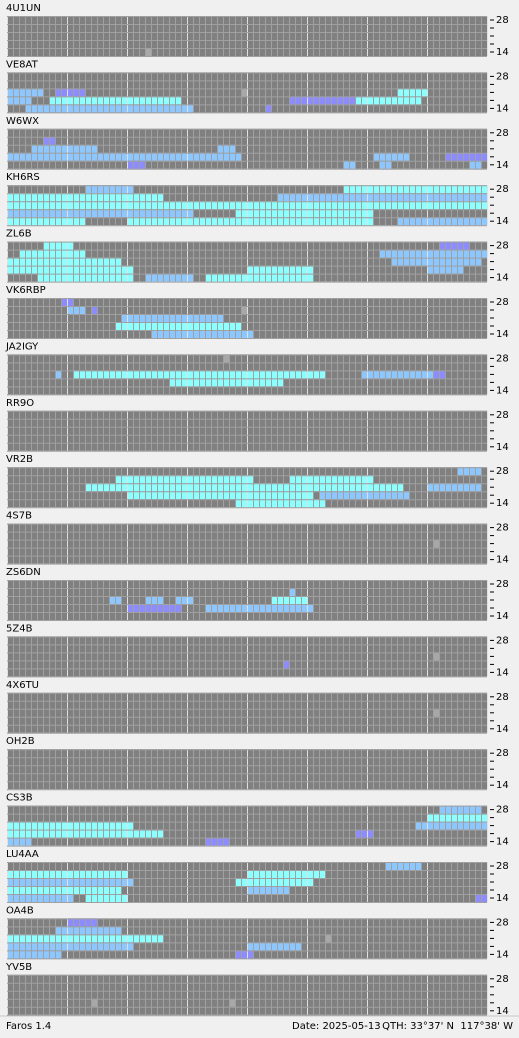 This screenshot has height=1038, width=519. What do you see at coordinates (20, 910) in the screenshot?
I see `station-name: OA4B` at bounding box center [20, 910].